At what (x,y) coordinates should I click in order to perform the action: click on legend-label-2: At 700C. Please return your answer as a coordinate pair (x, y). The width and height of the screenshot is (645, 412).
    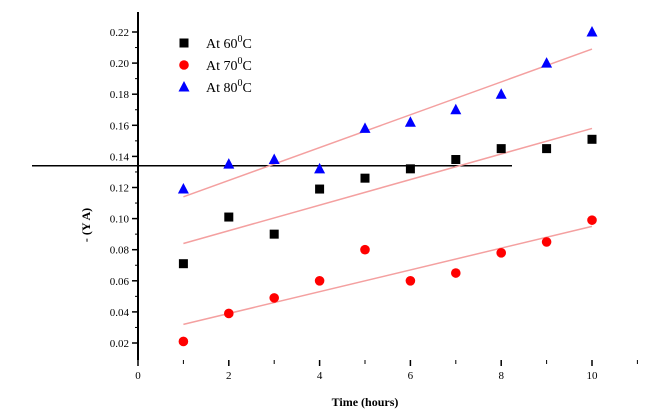
    Looking at the image, I should click on (229, 65).